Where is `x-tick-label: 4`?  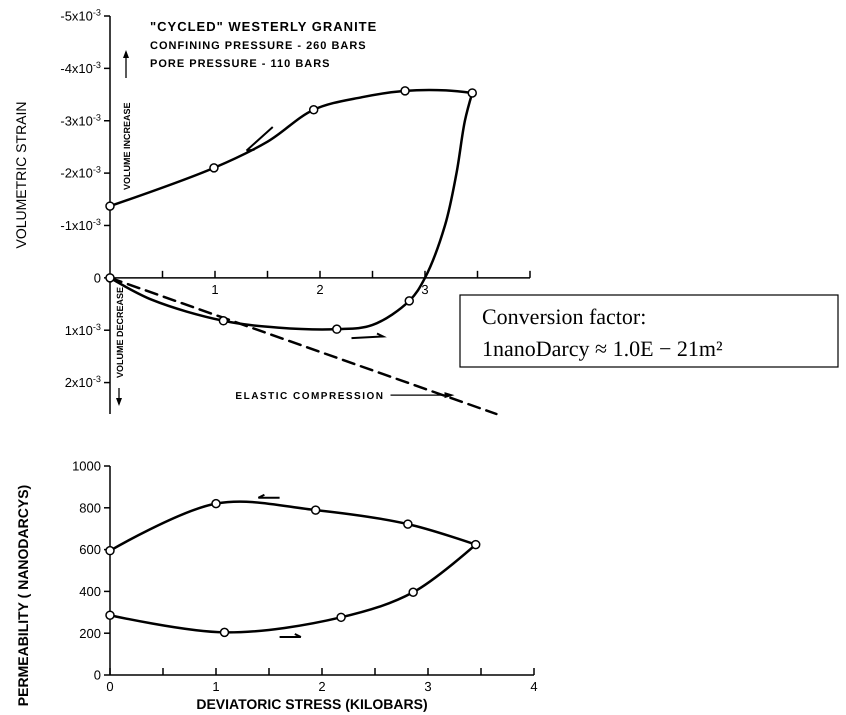 x-tick-label: 4 is located at coordinates (534, 686).